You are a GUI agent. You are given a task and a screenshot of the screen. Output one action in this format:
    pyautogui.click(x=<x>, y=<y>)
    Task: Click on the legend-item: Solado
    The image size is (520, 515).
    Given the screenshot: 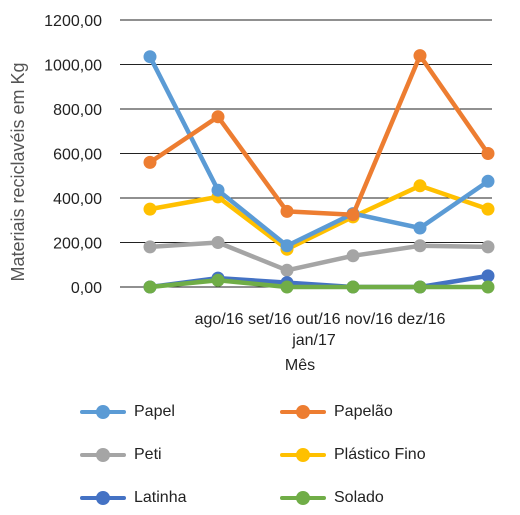 What is the action you would take?
    pyautogui.click(x=332, y=498)
    